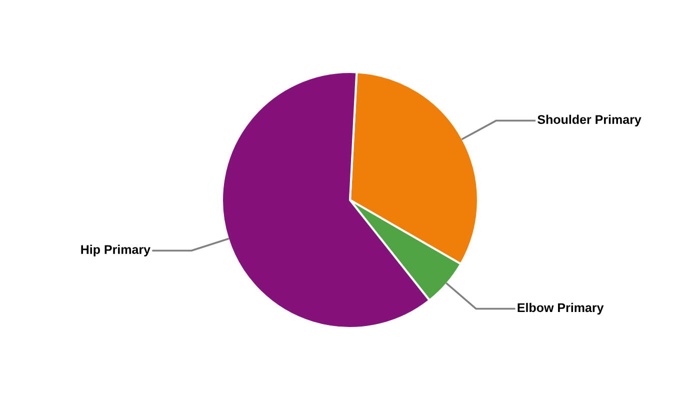 Image resolution: width=700 pixels, height=400 pixels. What do you see at coordinates (115, 250) in the screenshot?
I see `slice-label: Hip Primary` at bounding box center [115, 250].